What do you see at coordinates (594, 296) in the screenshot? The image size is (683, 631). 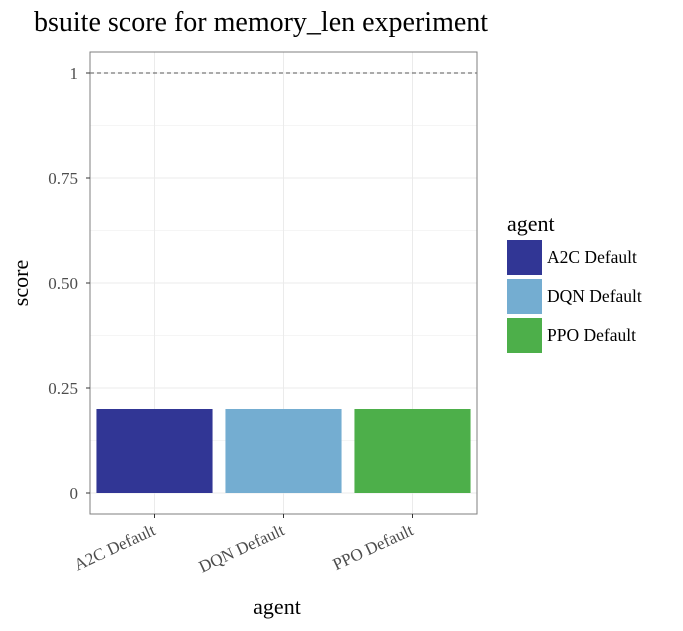 I see `legend-label: DQN Default` at bounding box center [594, 296].